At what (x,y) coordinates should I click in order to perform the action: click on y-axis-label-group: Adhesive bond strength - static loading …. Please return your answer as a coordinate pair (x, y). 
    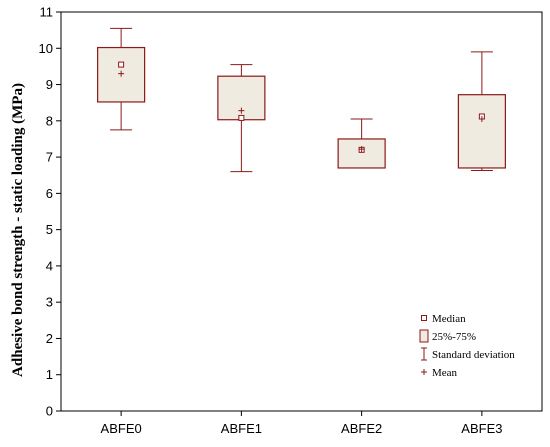
    Looking at the image, I should click on (18, 230).